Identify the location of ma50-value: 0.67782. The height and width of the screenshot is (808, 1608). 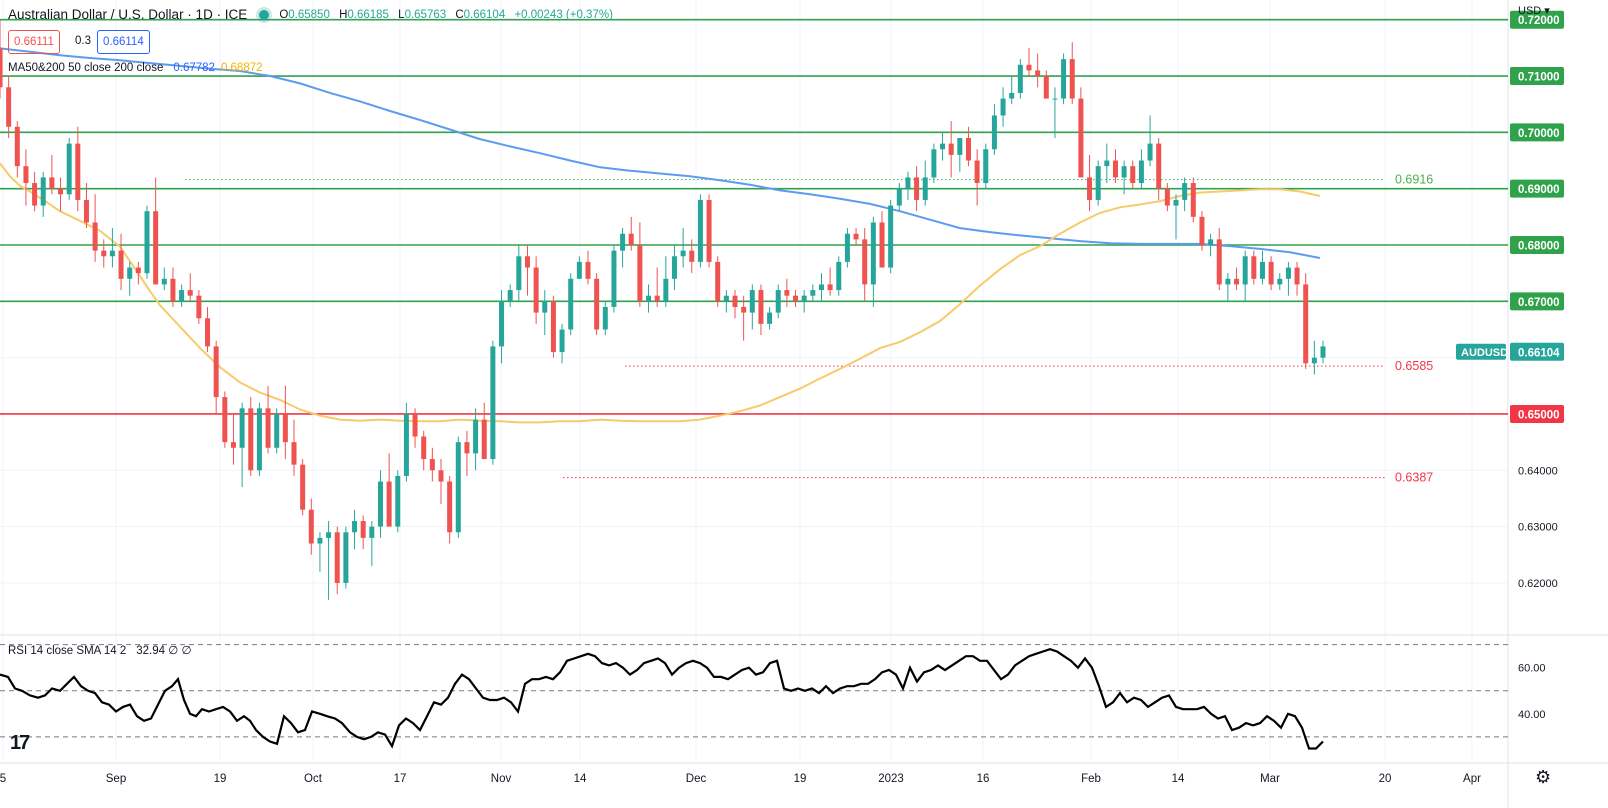
(194, 68).